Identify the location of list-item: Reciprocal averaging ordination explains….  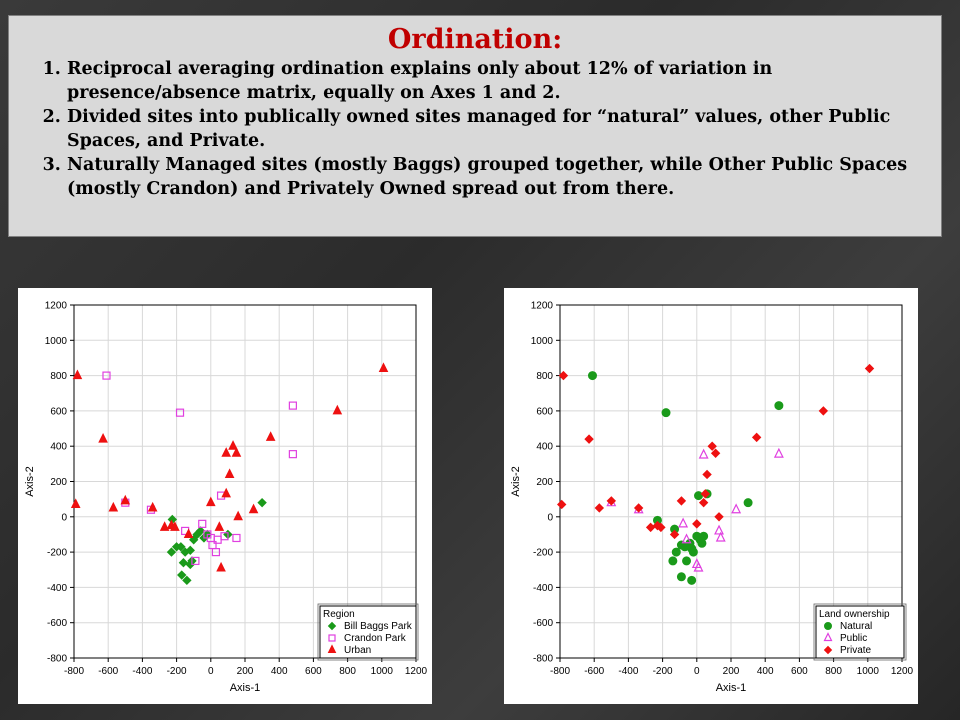
(494, 81).